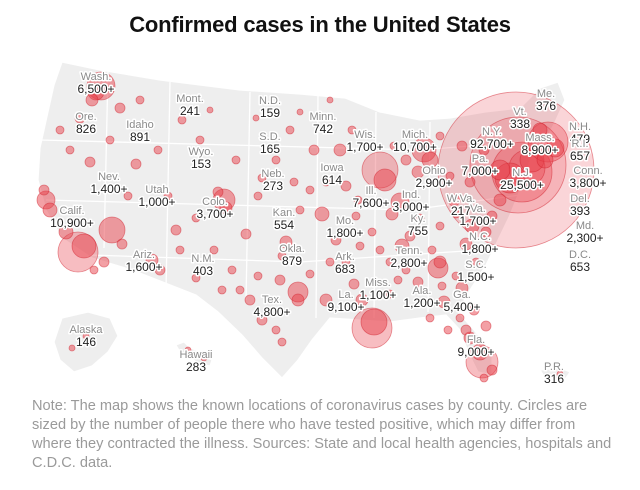 Image resolution: width=640 pixels, height=490 pixels. What do you see at coordinates (143, 267) in the screenshot?
I see `state-case-count: 1,600+` at bounding box center [143, 267].